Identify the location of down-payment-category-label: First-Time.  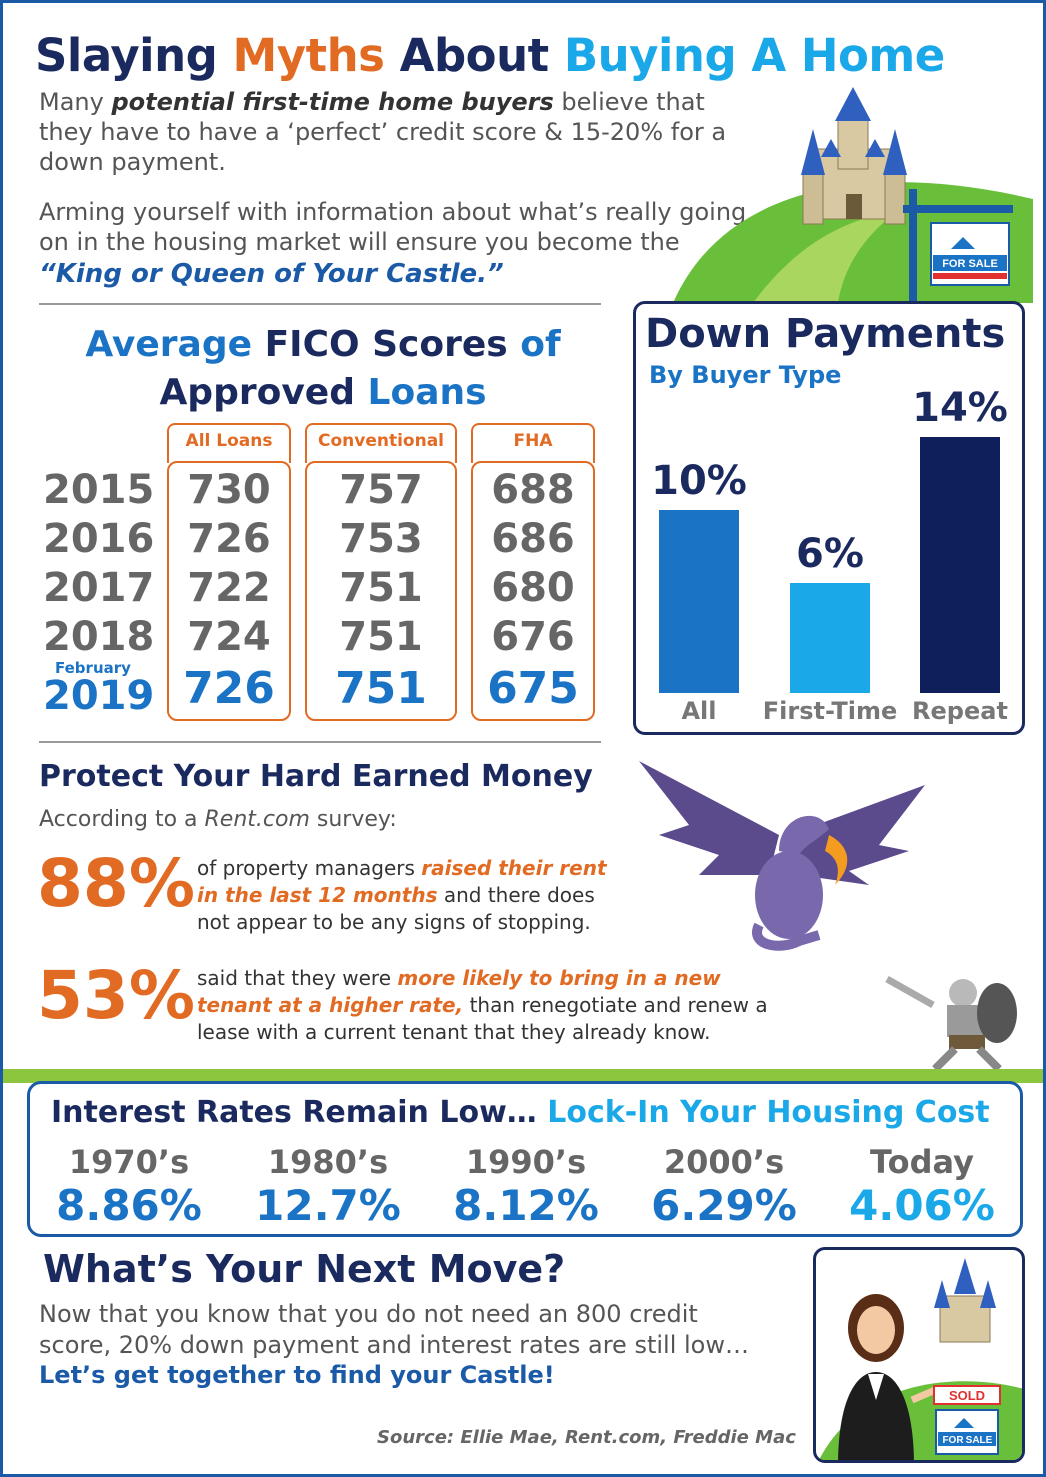
(830, 711).